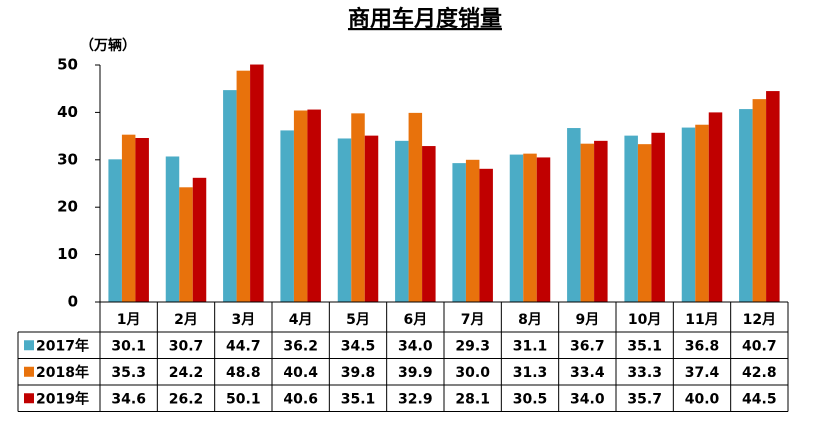 The image size is (820, 425). What do you see at coordinates (759, 346) in the screenshot?
I see `table-value: 40.7` at bounding box center [759, 346].